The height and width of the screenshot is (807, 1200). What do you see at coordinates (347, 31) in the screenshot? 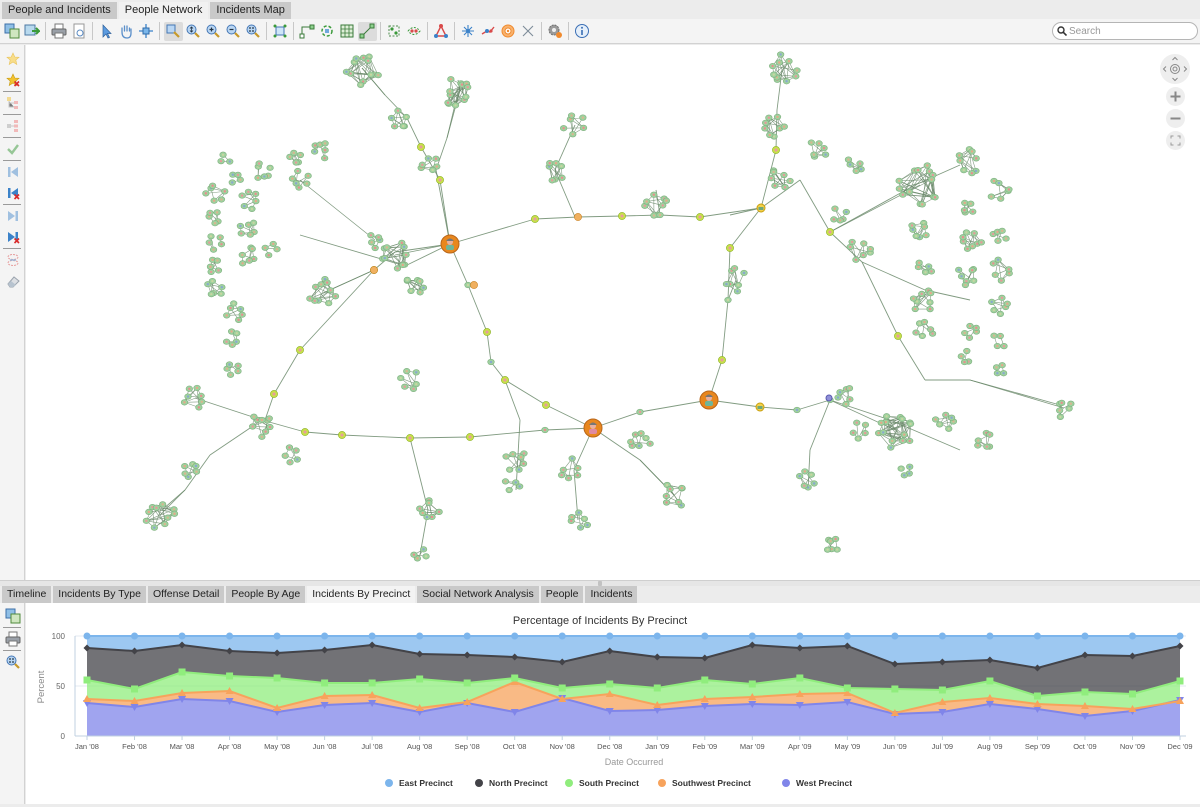
I see `layout-grid-icon` at bounding box center [347, 31].